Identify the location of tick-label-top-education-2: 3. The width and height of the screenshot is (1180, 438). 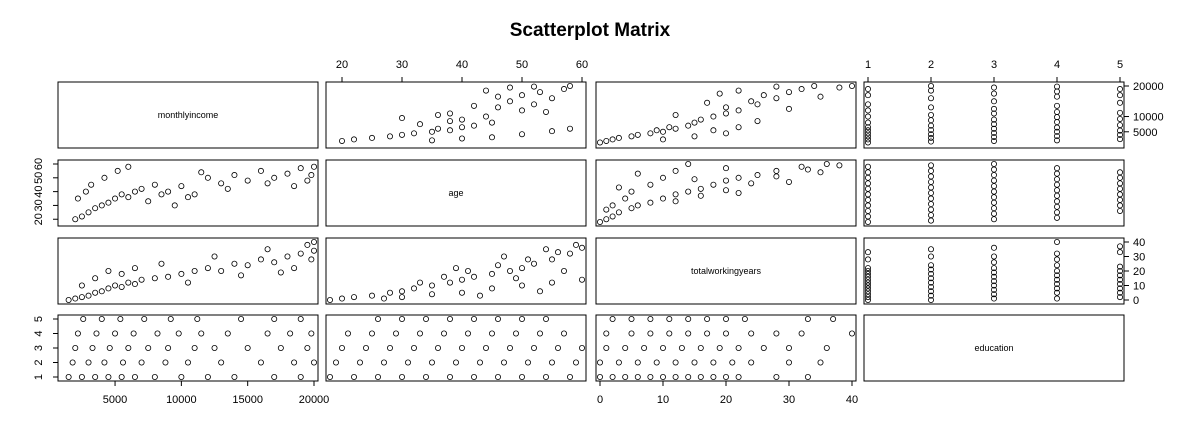
(994, 65).